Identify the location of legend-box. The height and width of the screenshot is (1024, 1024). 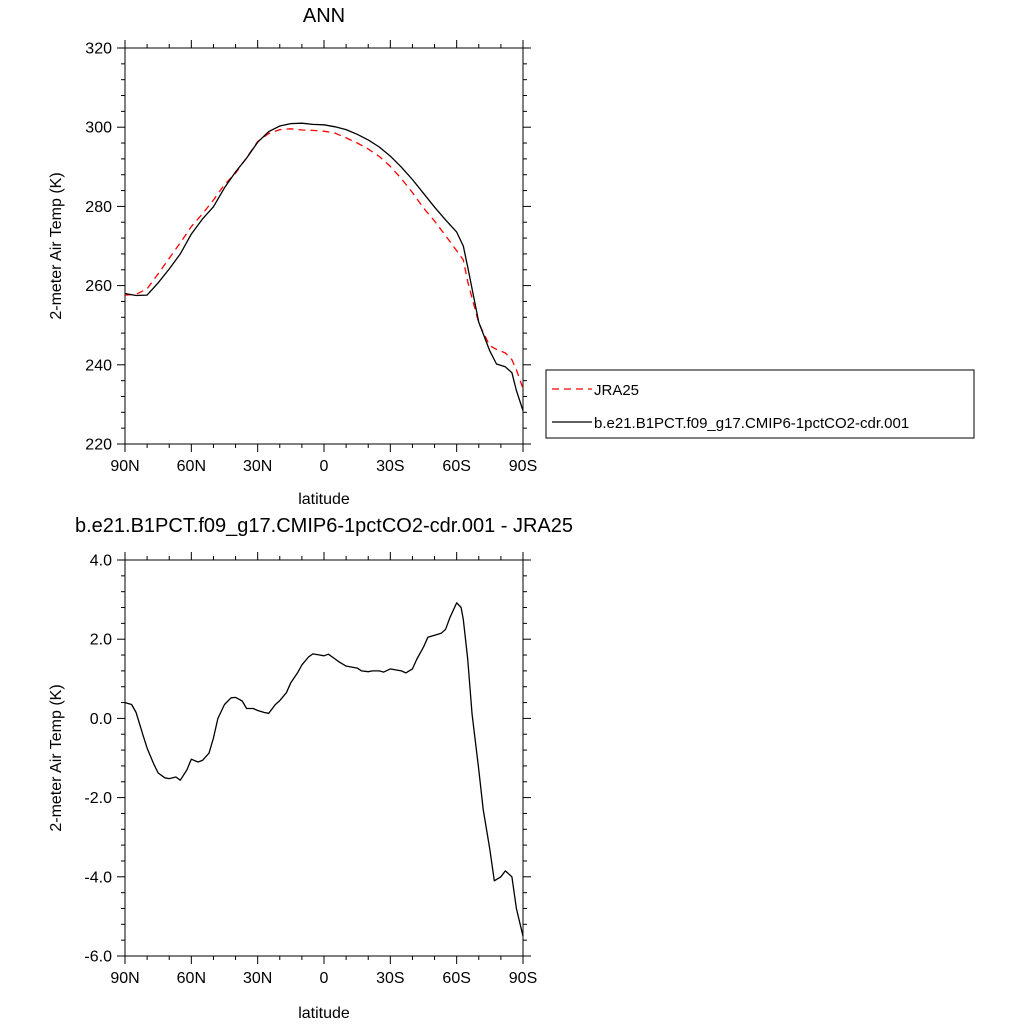
(760, 404).